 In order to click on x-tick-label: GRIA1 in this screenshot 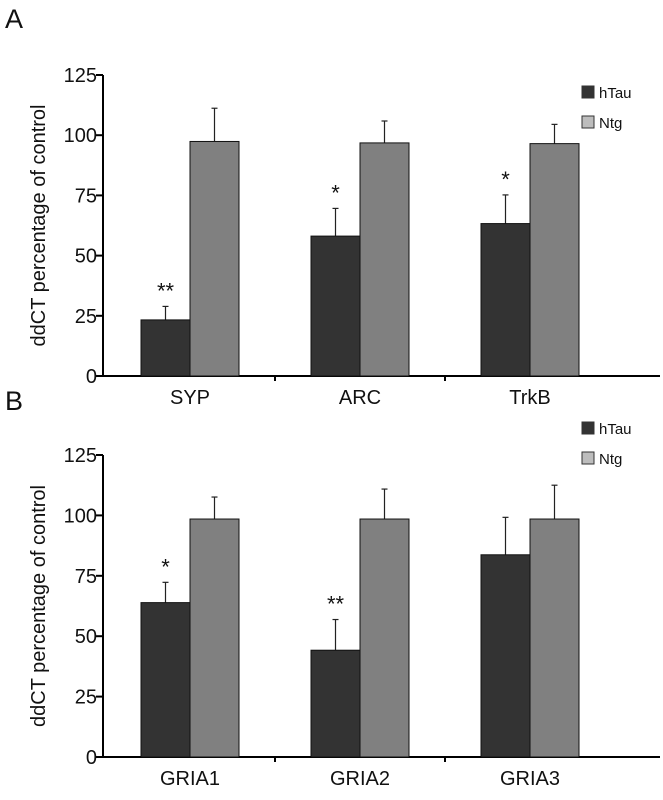, I will do `click(190, 779)`.